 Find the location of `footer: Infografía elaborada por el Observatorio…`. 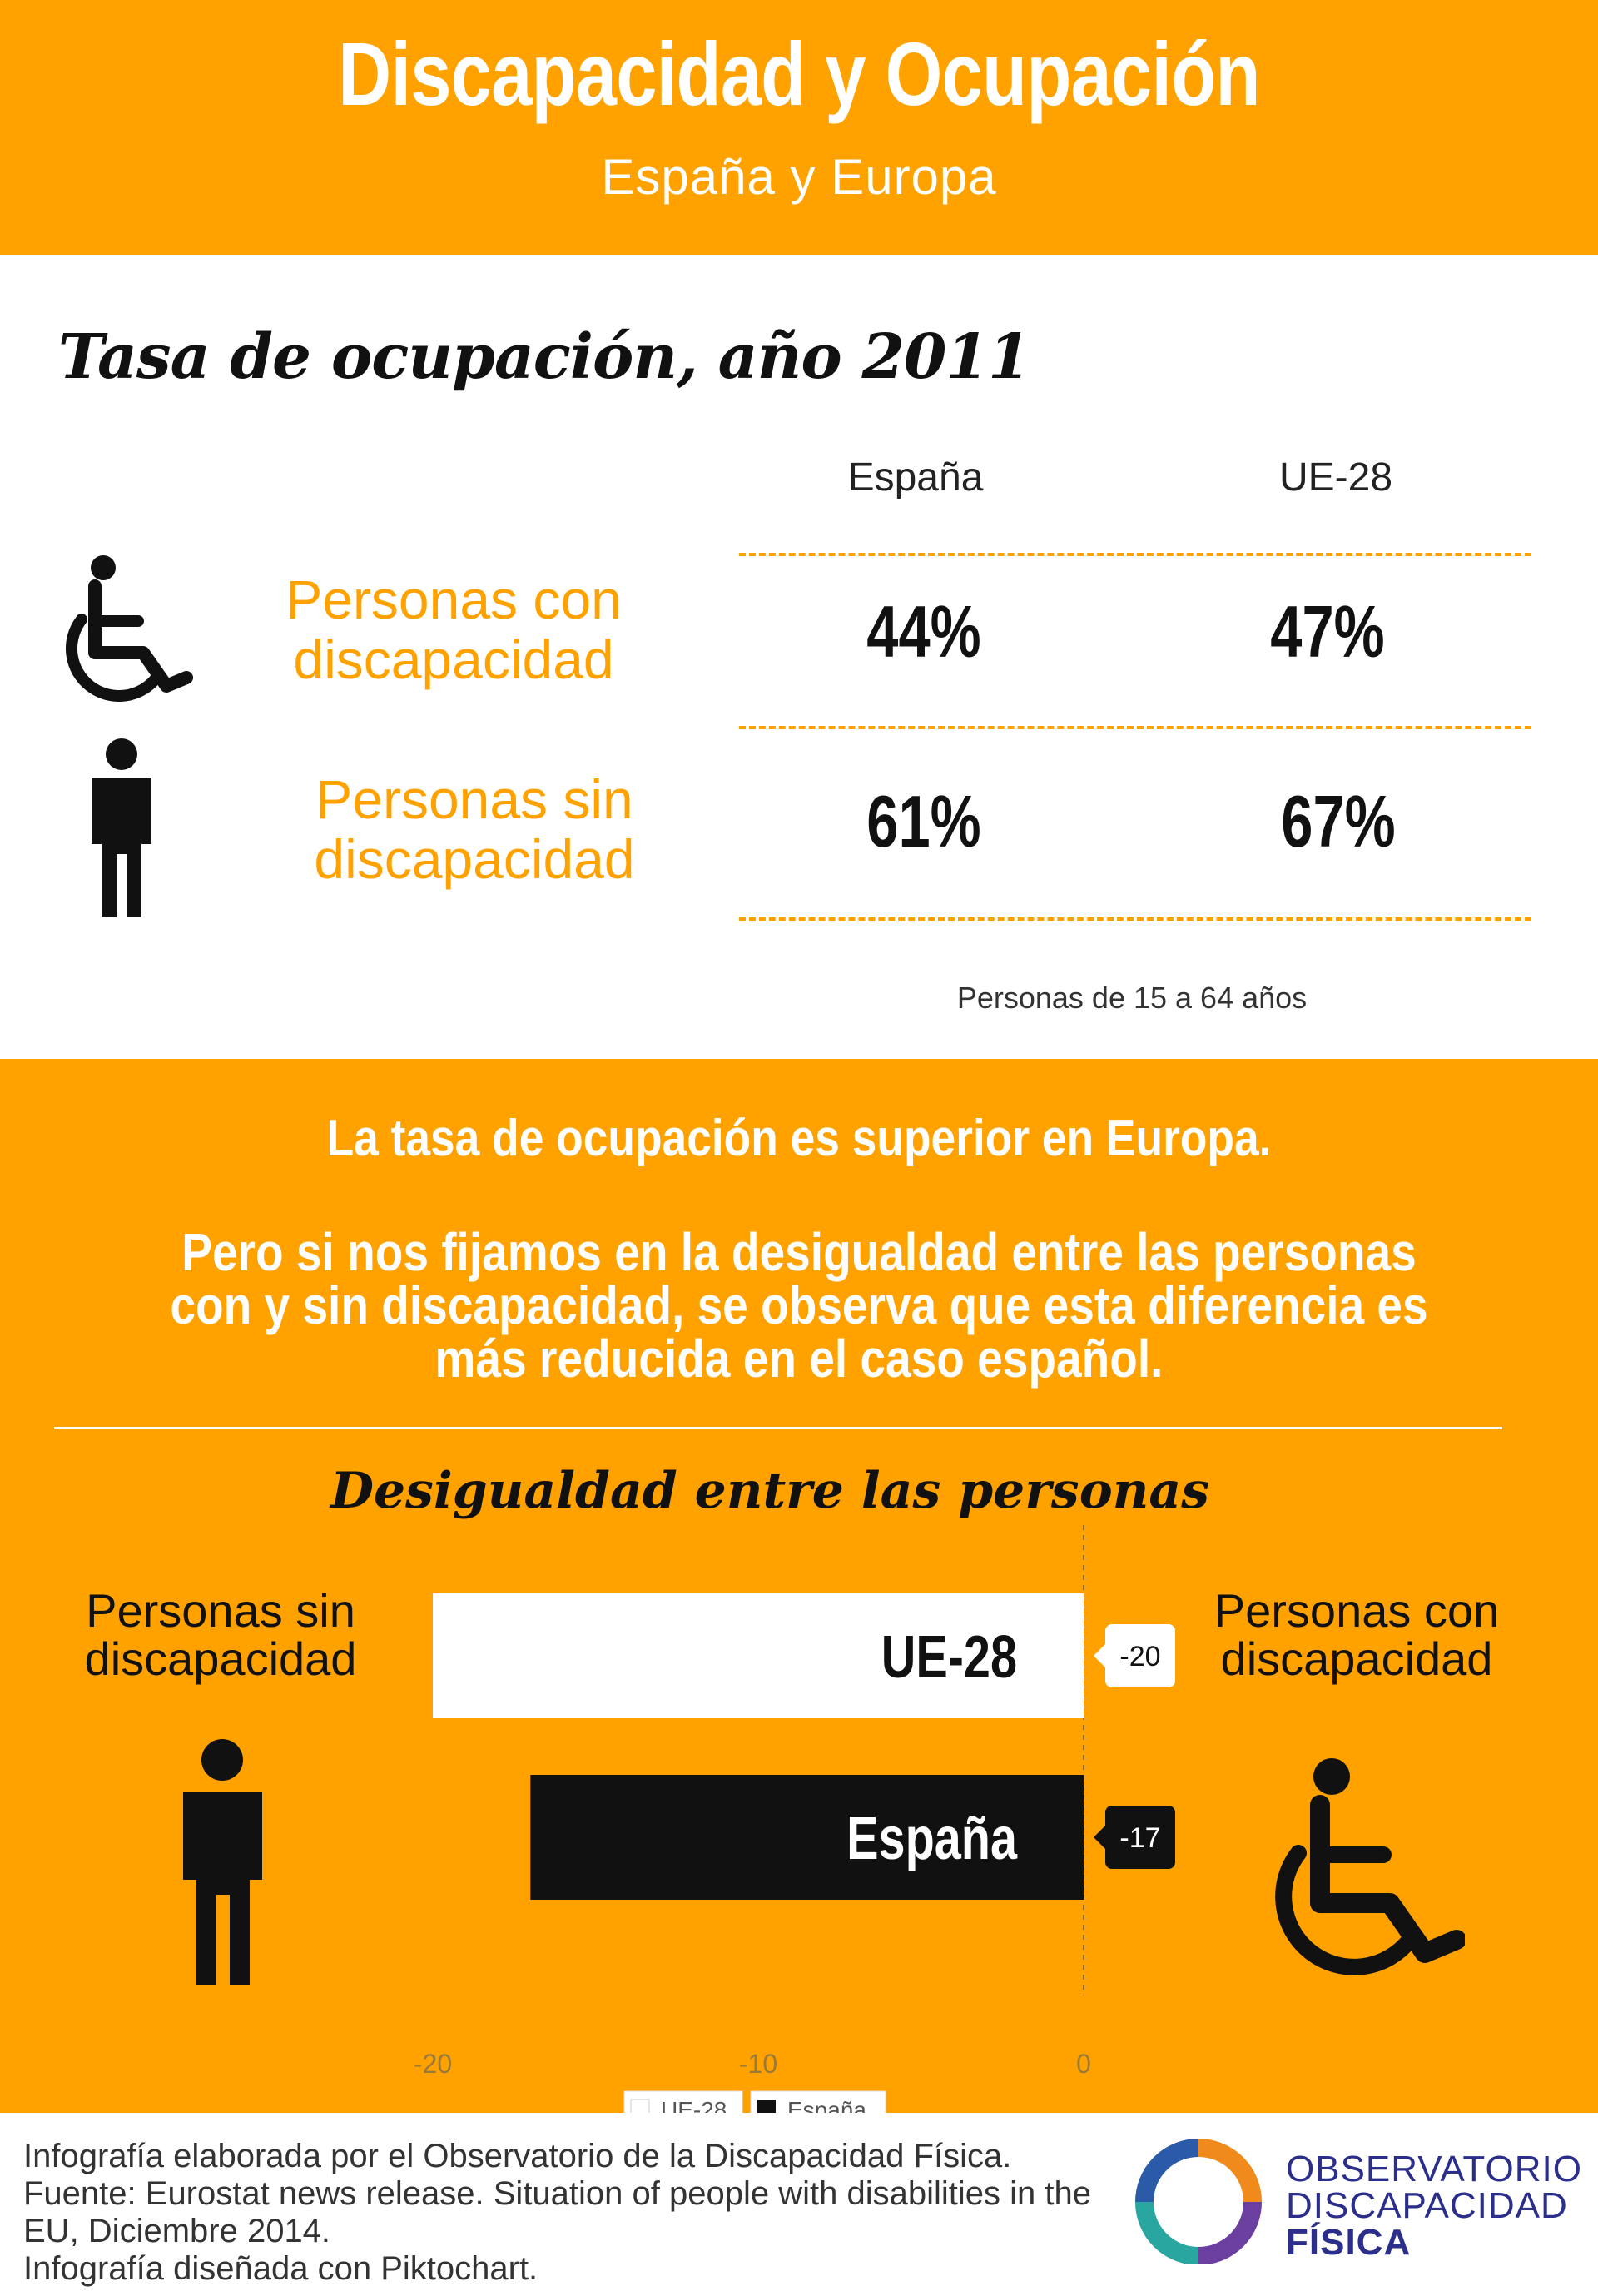

footer: Infografía elaborada por el Observatorio… is located at coordinates (799, 2204).